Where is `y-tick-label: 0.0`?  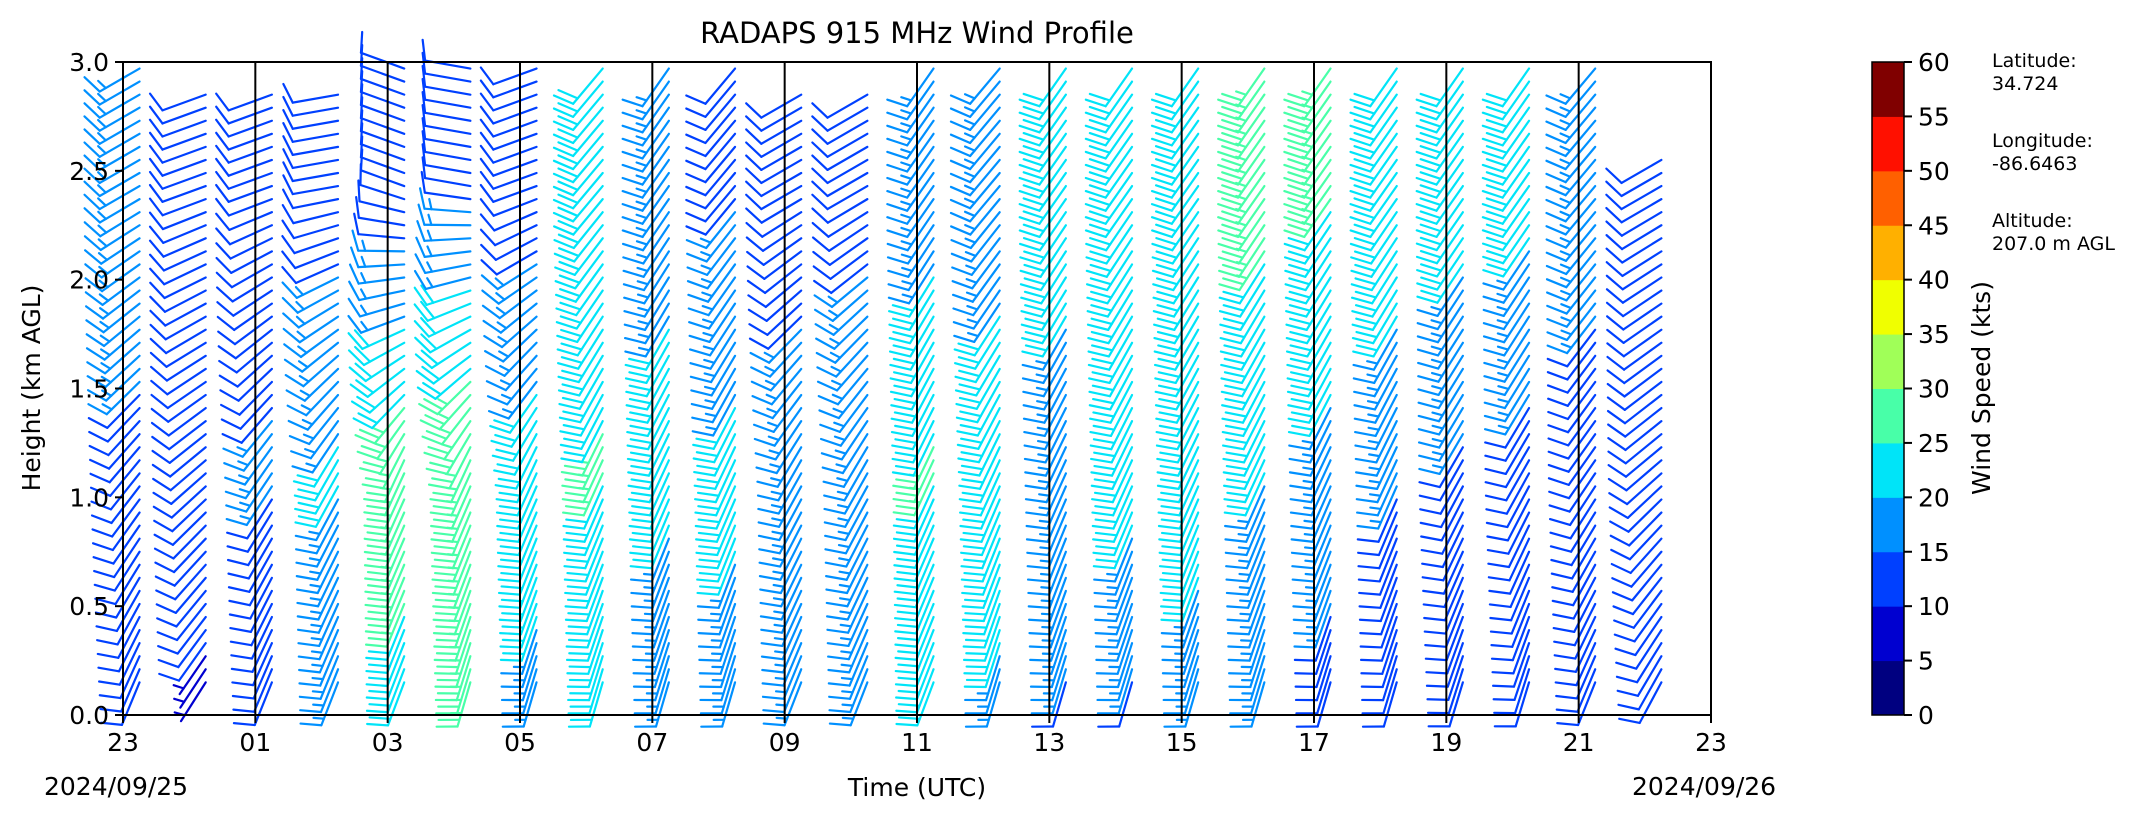 y-tick-label: 0.0 is located at coordinates (89, 715).